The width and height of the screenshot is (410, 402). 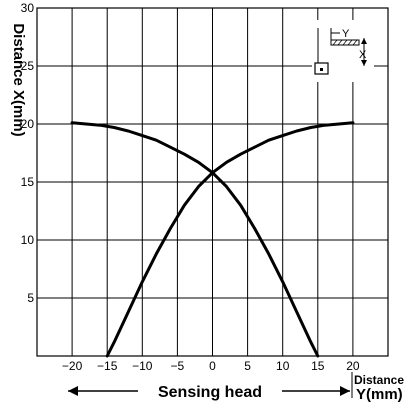 I want to click on x-tick-label: −20, so click(x=72, y=366).